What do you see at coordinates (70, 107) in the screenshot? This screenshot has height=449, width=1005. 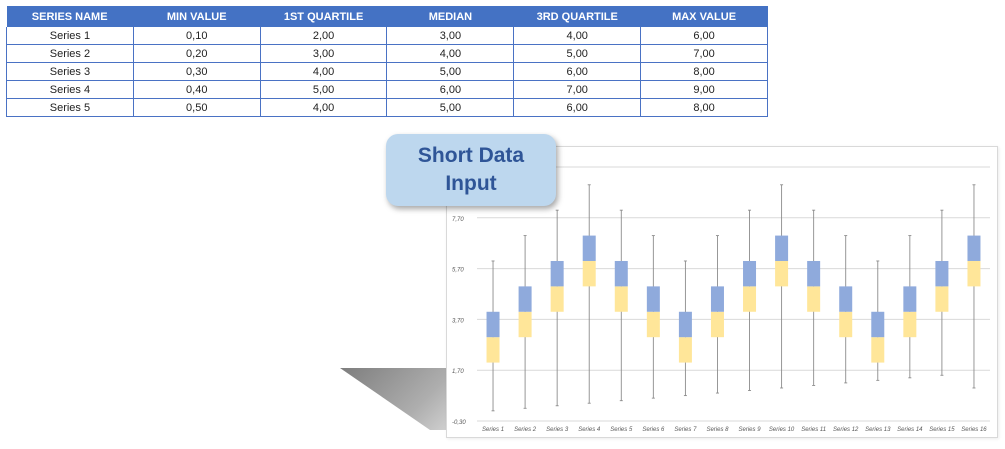 I see `series-name-cell: Series 5` at bounding box center [70, 107].